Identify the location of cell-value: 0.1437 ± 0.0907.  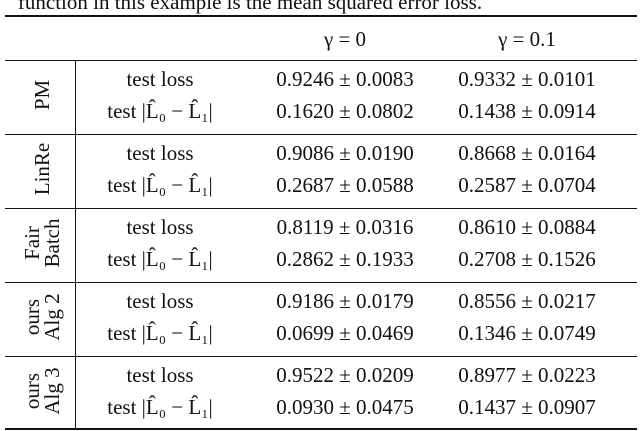
(527, 407).